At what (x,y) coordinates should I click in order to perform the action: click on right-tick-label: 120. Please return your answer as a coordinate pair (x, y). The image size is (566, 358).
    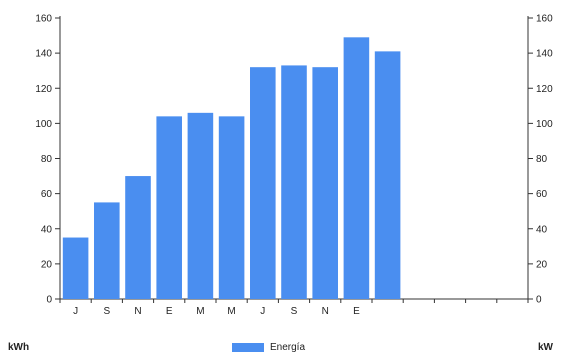
    Looking at the image, I should click on (544, 89).